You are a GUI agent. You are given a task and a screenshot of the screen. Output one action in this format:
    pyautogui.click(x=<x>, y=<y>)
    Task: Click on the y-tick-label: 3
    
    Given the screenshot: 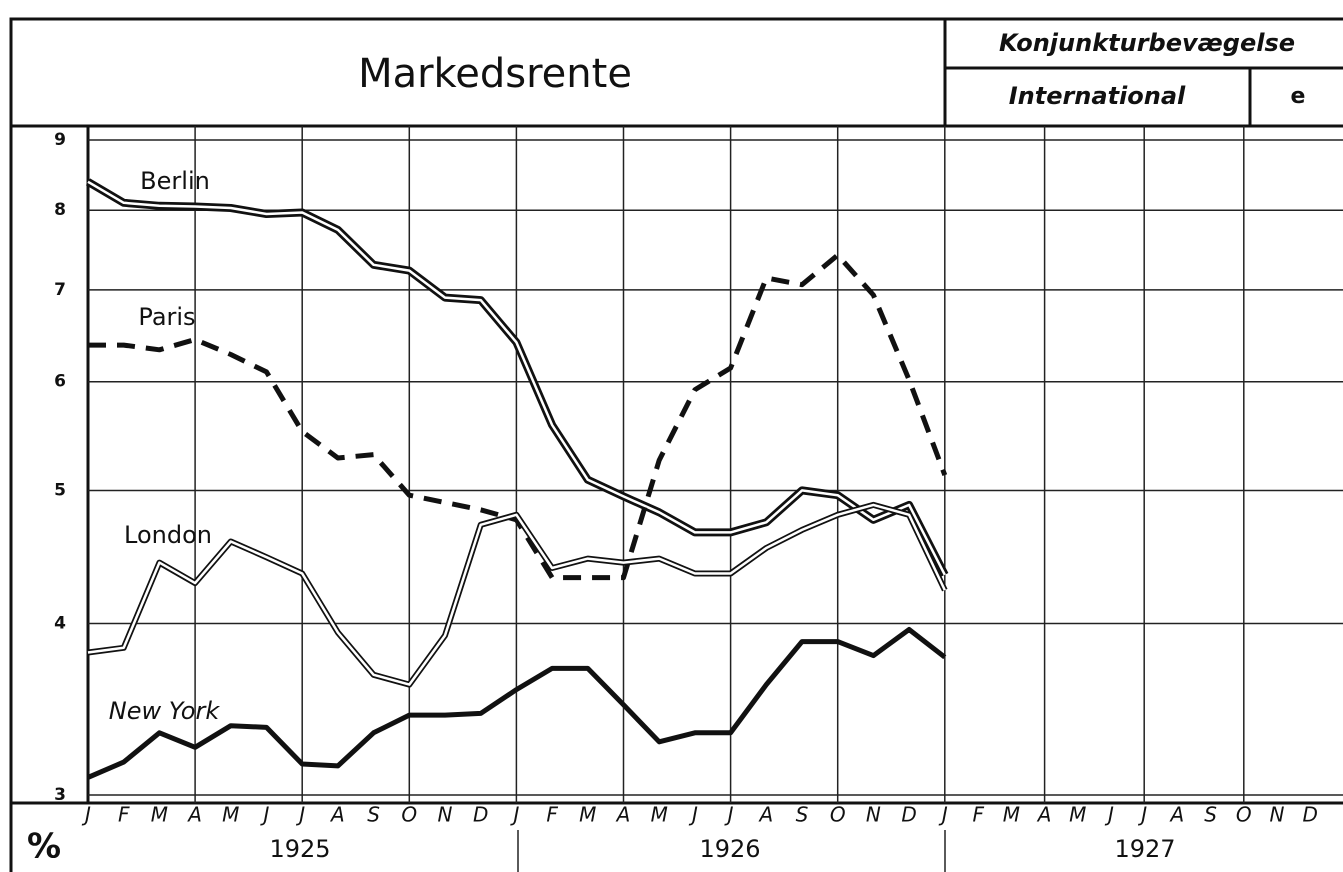 What is the action you would take?
    pyautogui.click(x=60, y=795)
    